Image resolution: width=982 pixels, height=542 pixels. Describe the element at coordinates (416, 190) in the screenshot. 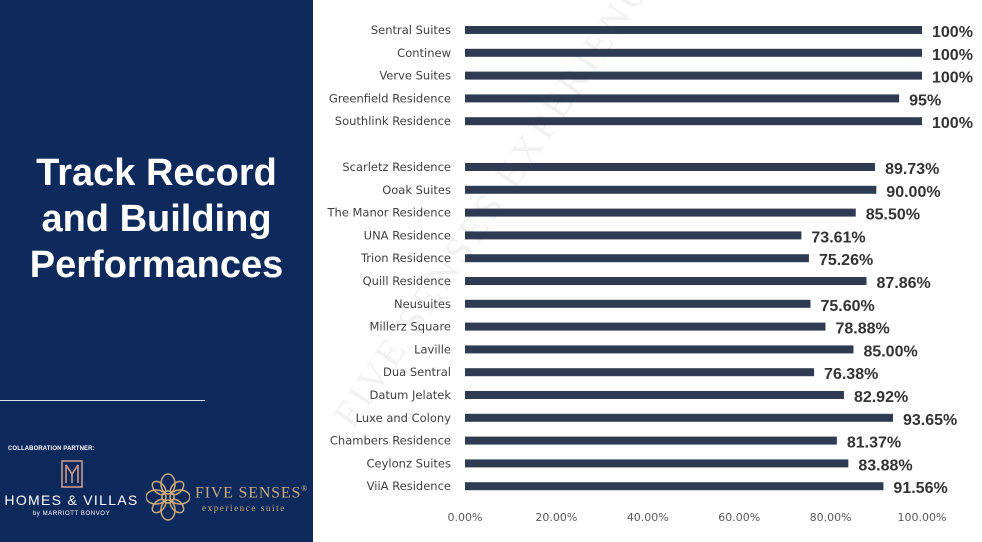

I see `category-label: Ooak Suites` at that location.